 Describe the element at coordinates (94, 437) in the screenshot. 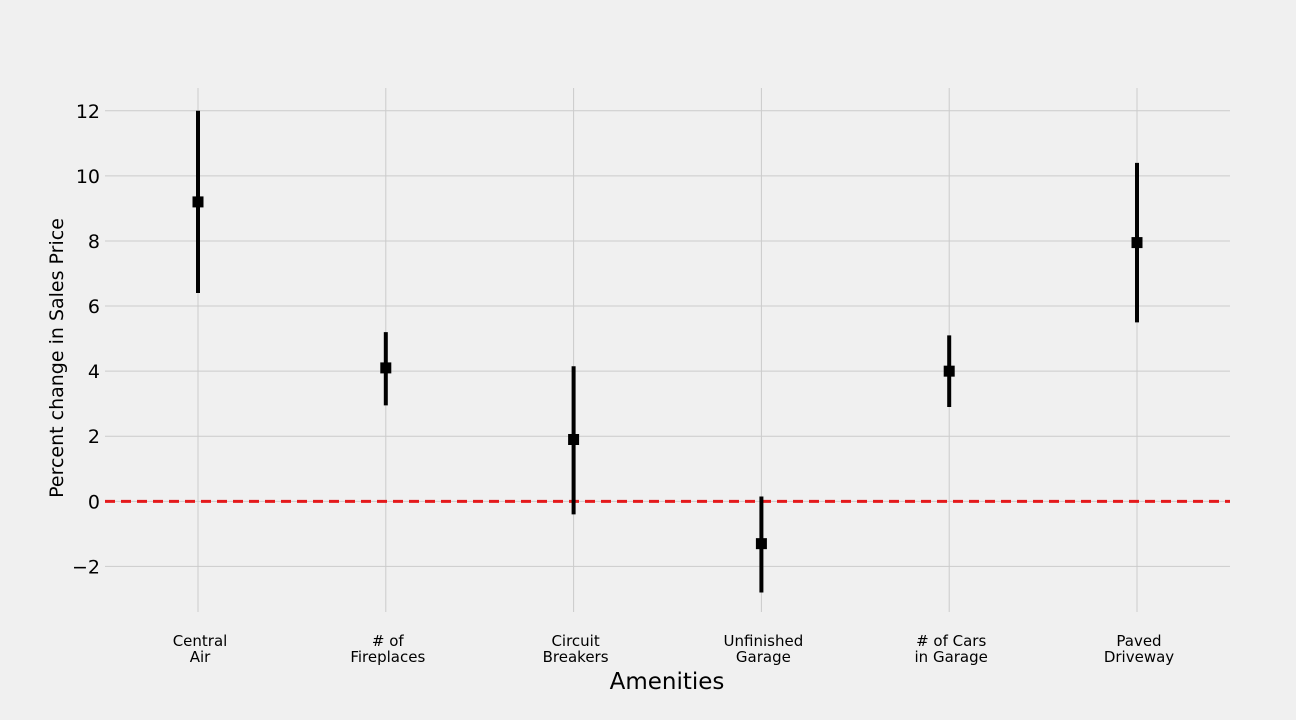

I see `y-tick-label: 2` at that location.